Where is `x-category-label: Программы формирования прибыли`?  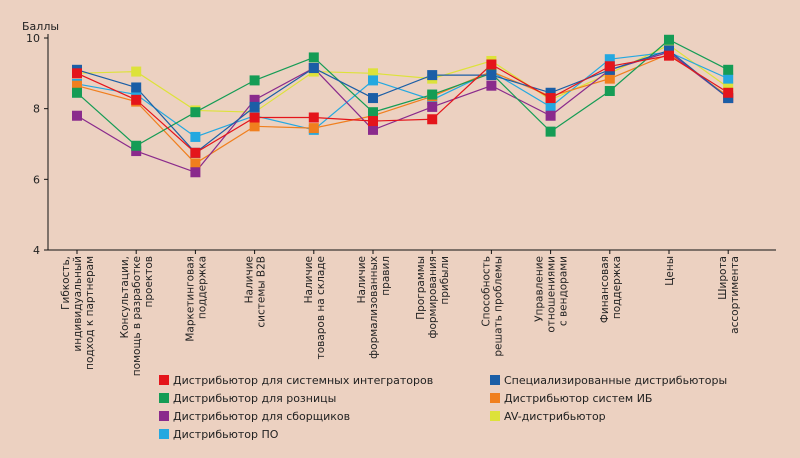 x-category-label: Программы формирования прибыли is located at coordinates (433, 297).